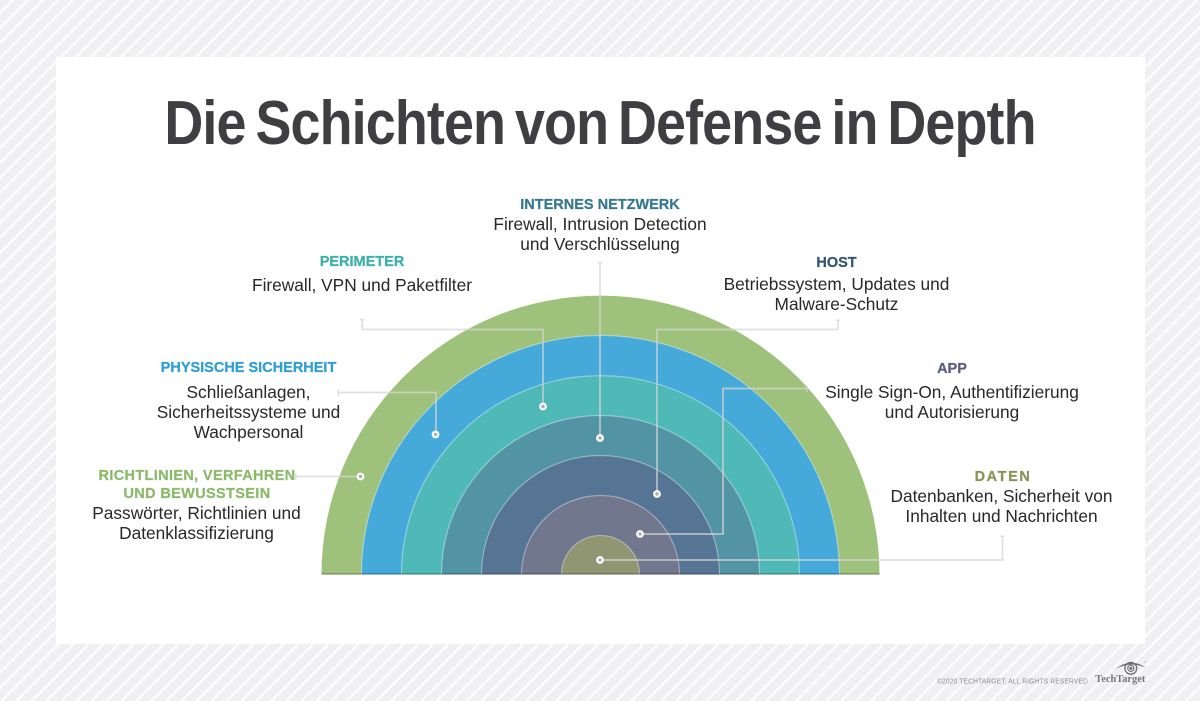 This screenshot has width=1200, height=701. I want to click on svg-text:©2020 TECHTARGET. ALL RIGHTS R: ©2020 TECHTARGET. ALL RIGHTS RESERVED, so click(1012, 682).